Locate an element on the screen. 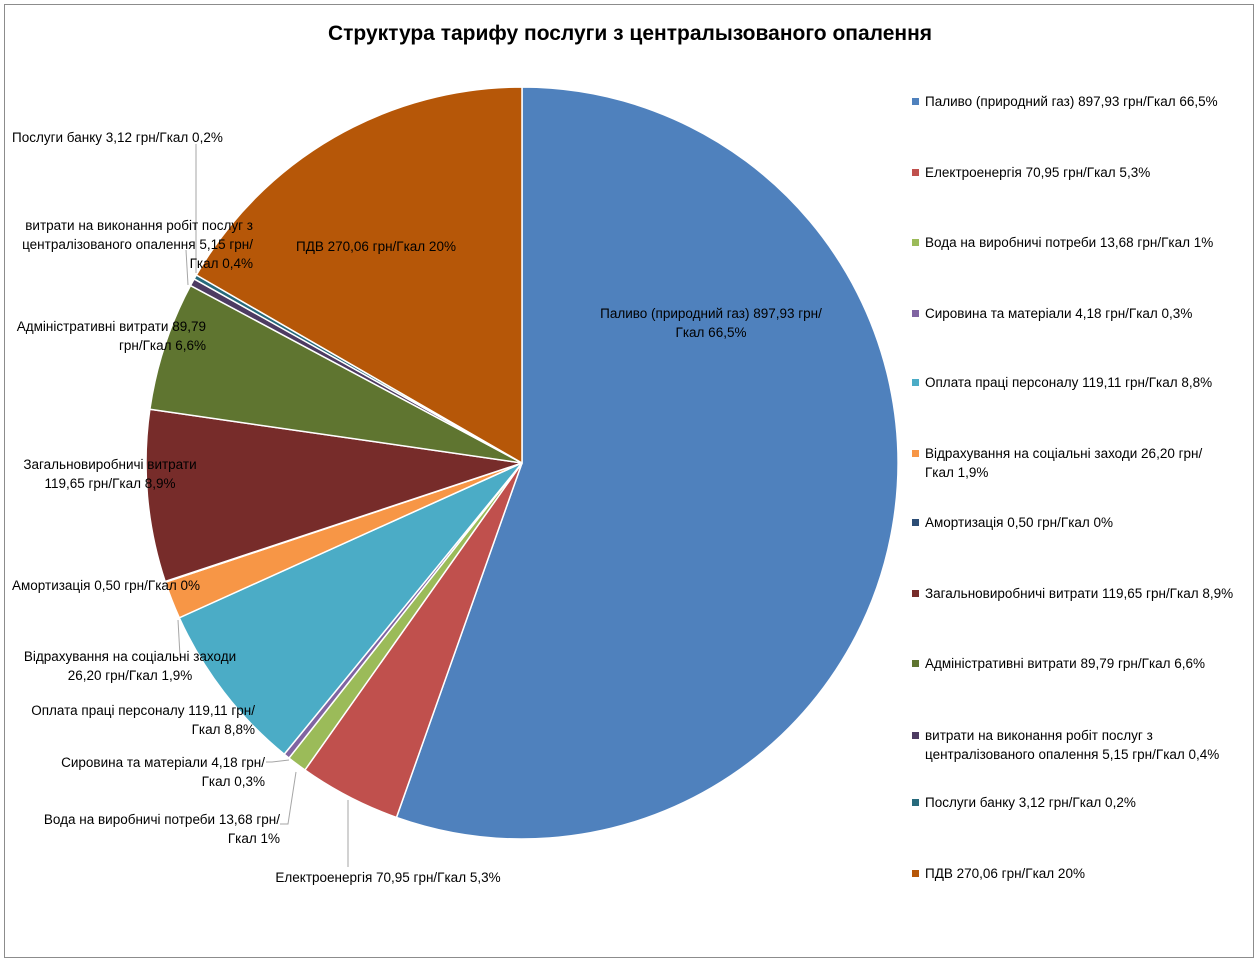  legend-item-electricity: Електроенергія 70,95 грн/Гкал 5,3% is located at coordinates (1077, 172).